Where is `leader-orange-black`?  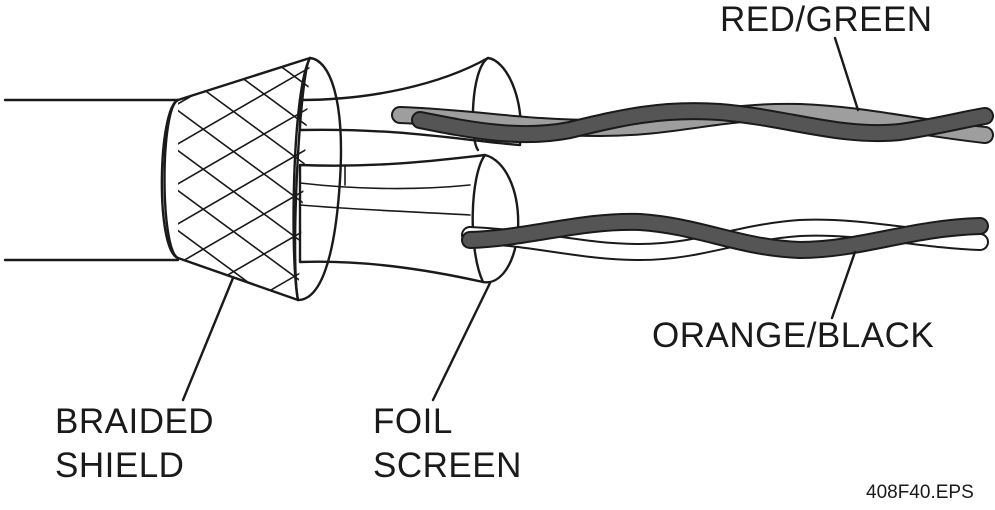
leader-orange-black is located at coordinates (843, 285).